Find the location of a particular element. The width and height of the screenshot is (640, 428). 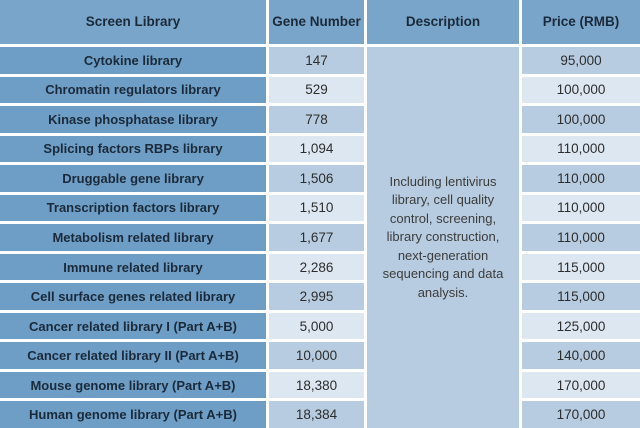

gene-number-cell: 2,286 is located at coordinates (316, 267).